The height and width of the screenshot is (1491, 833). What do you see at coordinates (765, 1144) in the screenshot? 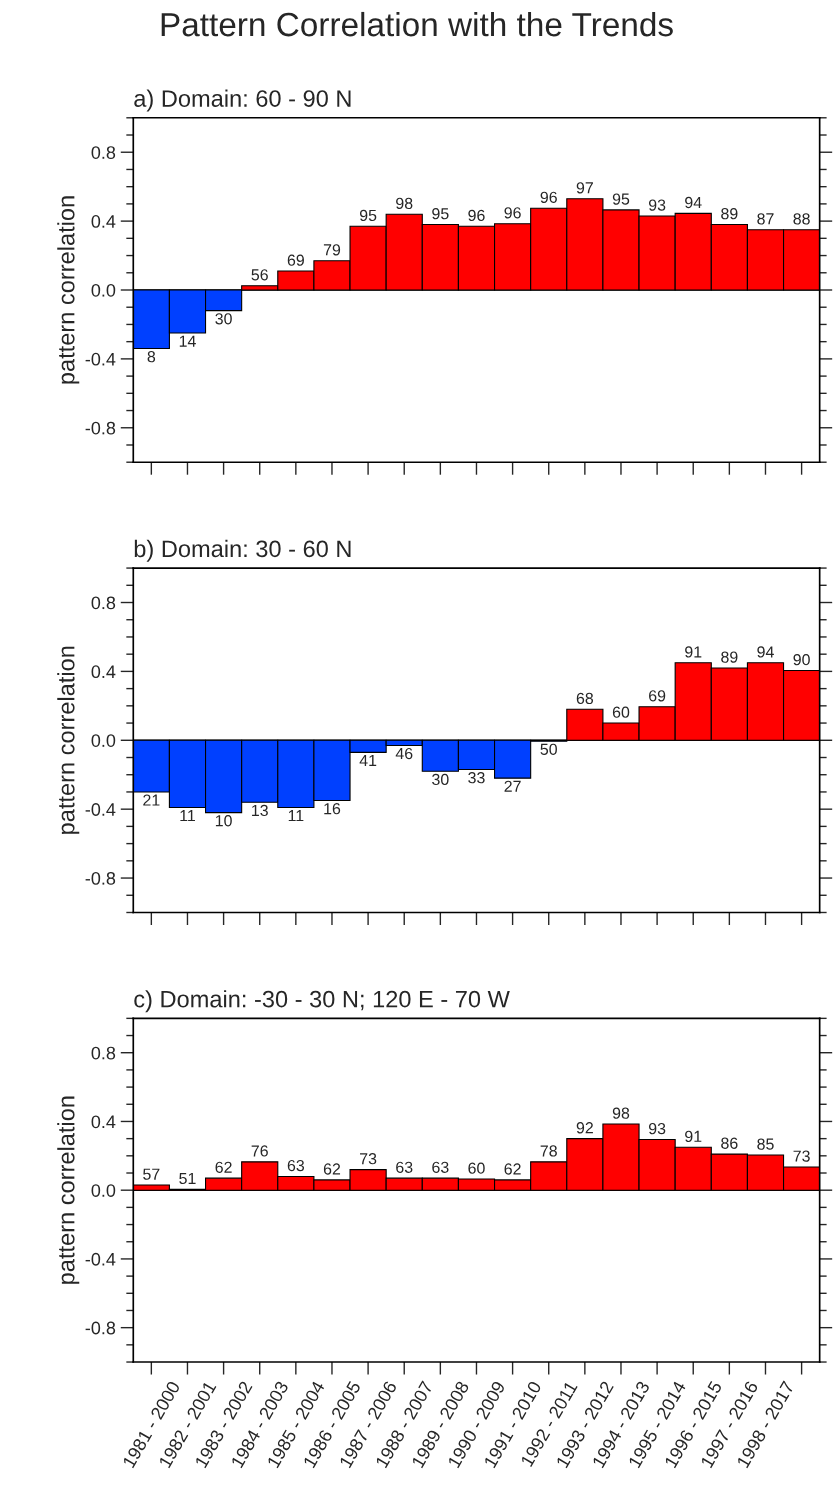
I see `annotation: 85` at bounding box center [765, 1144].